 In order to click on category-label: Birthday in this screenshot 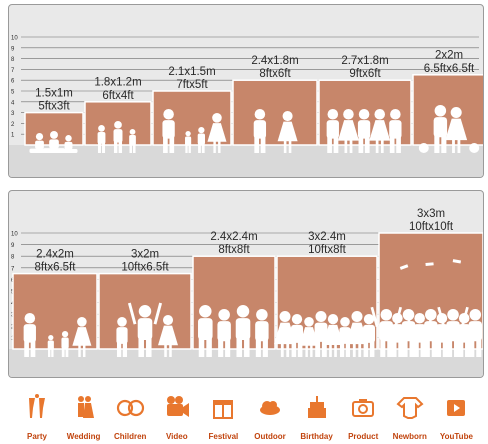, I will do `click(316, 436)`.